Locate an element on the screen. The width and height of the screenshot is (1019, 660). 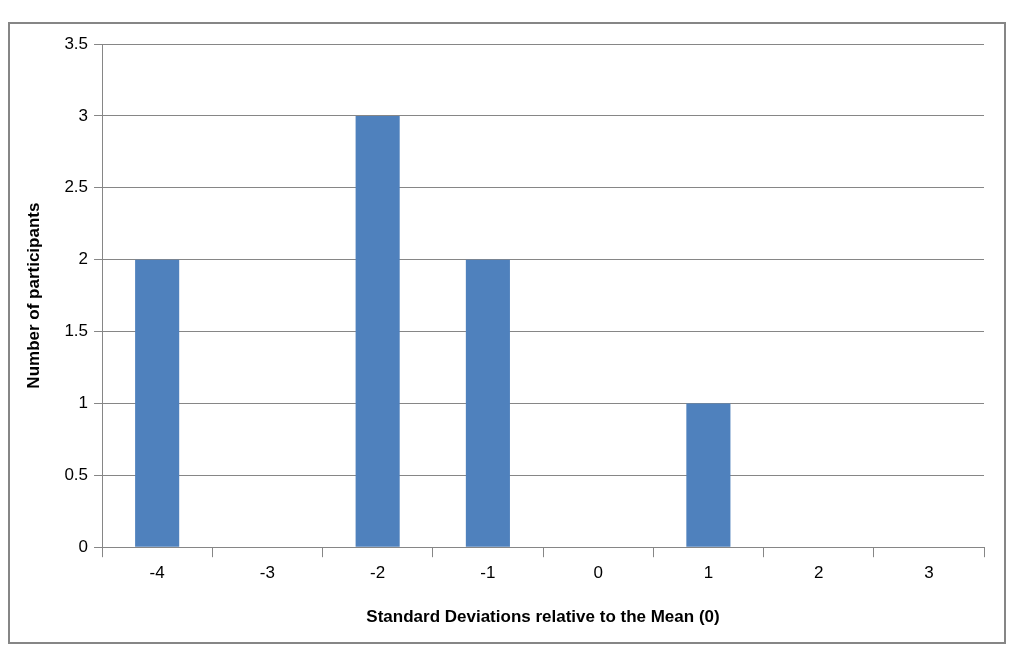
y-tick-label: 3.5 is located at coordinates (76, 43).